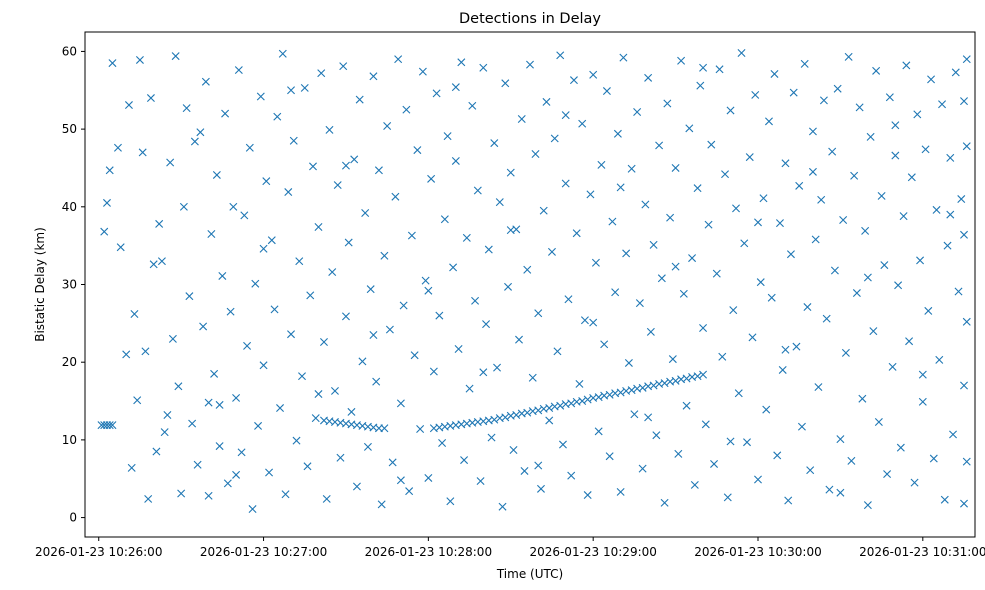 The height and width of the screenshot is (590, 985). Describe the element at coordinates (592, 552) in the screenshot. I see `x-tick-label: 2026-01-23 10:29:00` at that location.